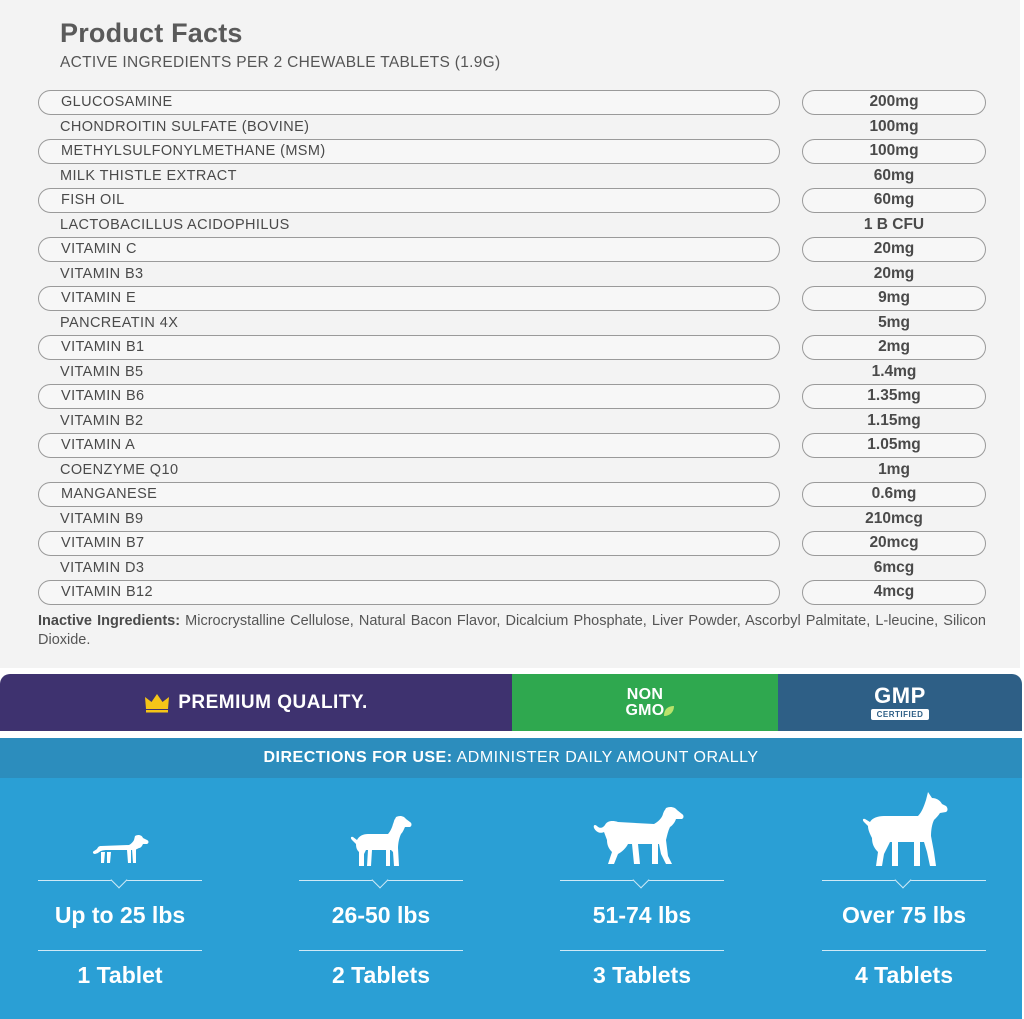 The width and height of the screenshot is (1024, 1019). I want to click on ingredient-amount: 4mcg, so click(894, 592).